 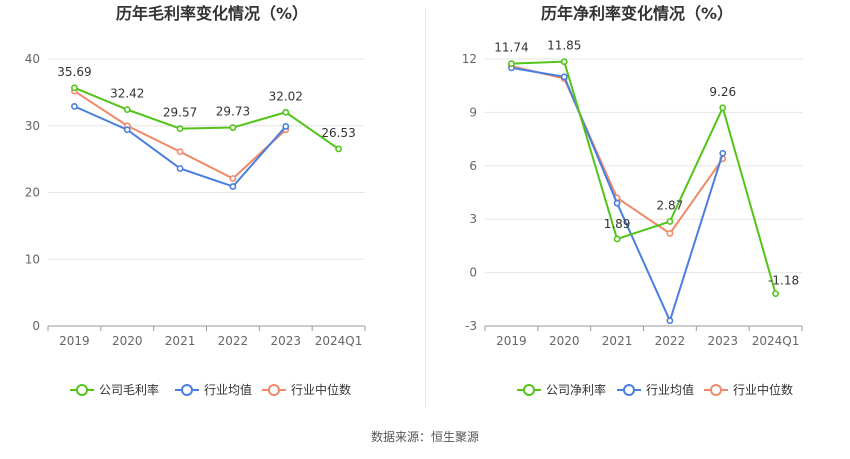 I want to click on data-label: 11.85, so click(x=564, y=46).